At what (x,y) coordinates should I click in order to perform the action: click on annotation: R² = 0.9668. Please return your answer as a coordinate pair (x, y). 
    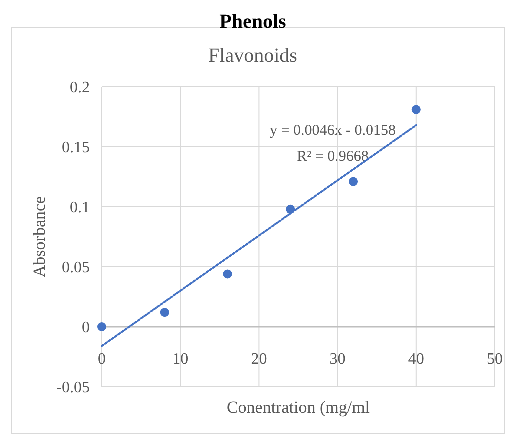
    Looking at the image, I should click on (333, 157).